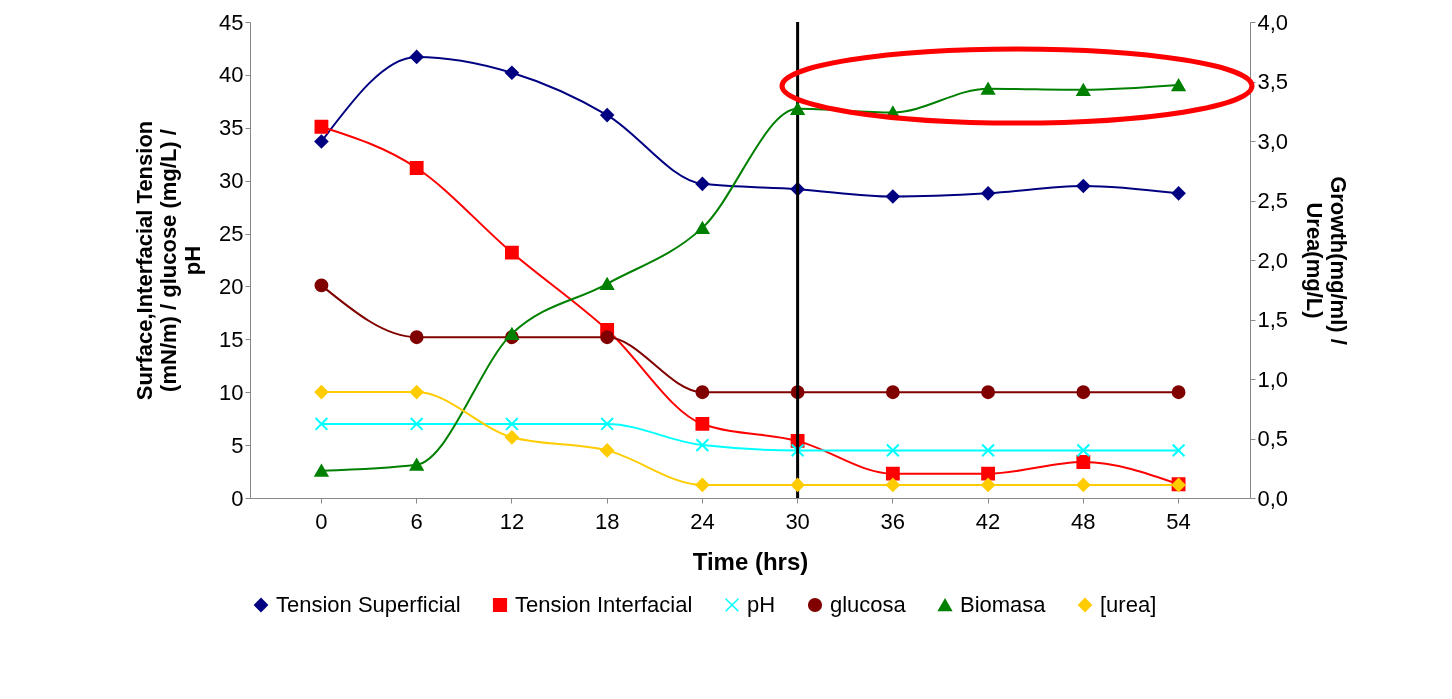 The height and width of the screenshot is (699, 1452). I want to click on legend-label: glucosa, so click(868, 604).